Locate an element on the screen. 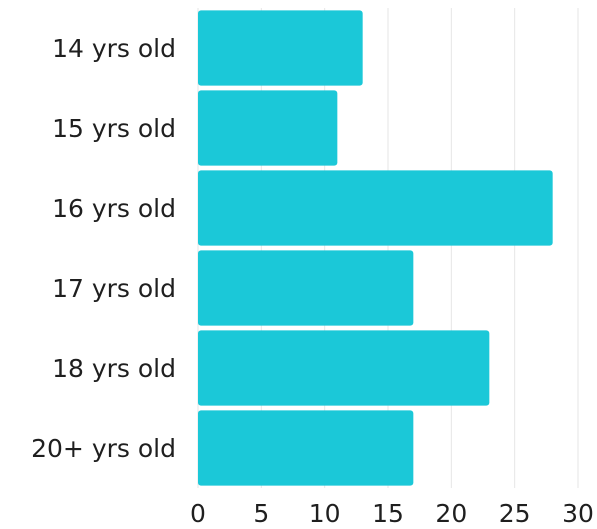  category-label: 14 yrs old is located at coordinates (114, 48).